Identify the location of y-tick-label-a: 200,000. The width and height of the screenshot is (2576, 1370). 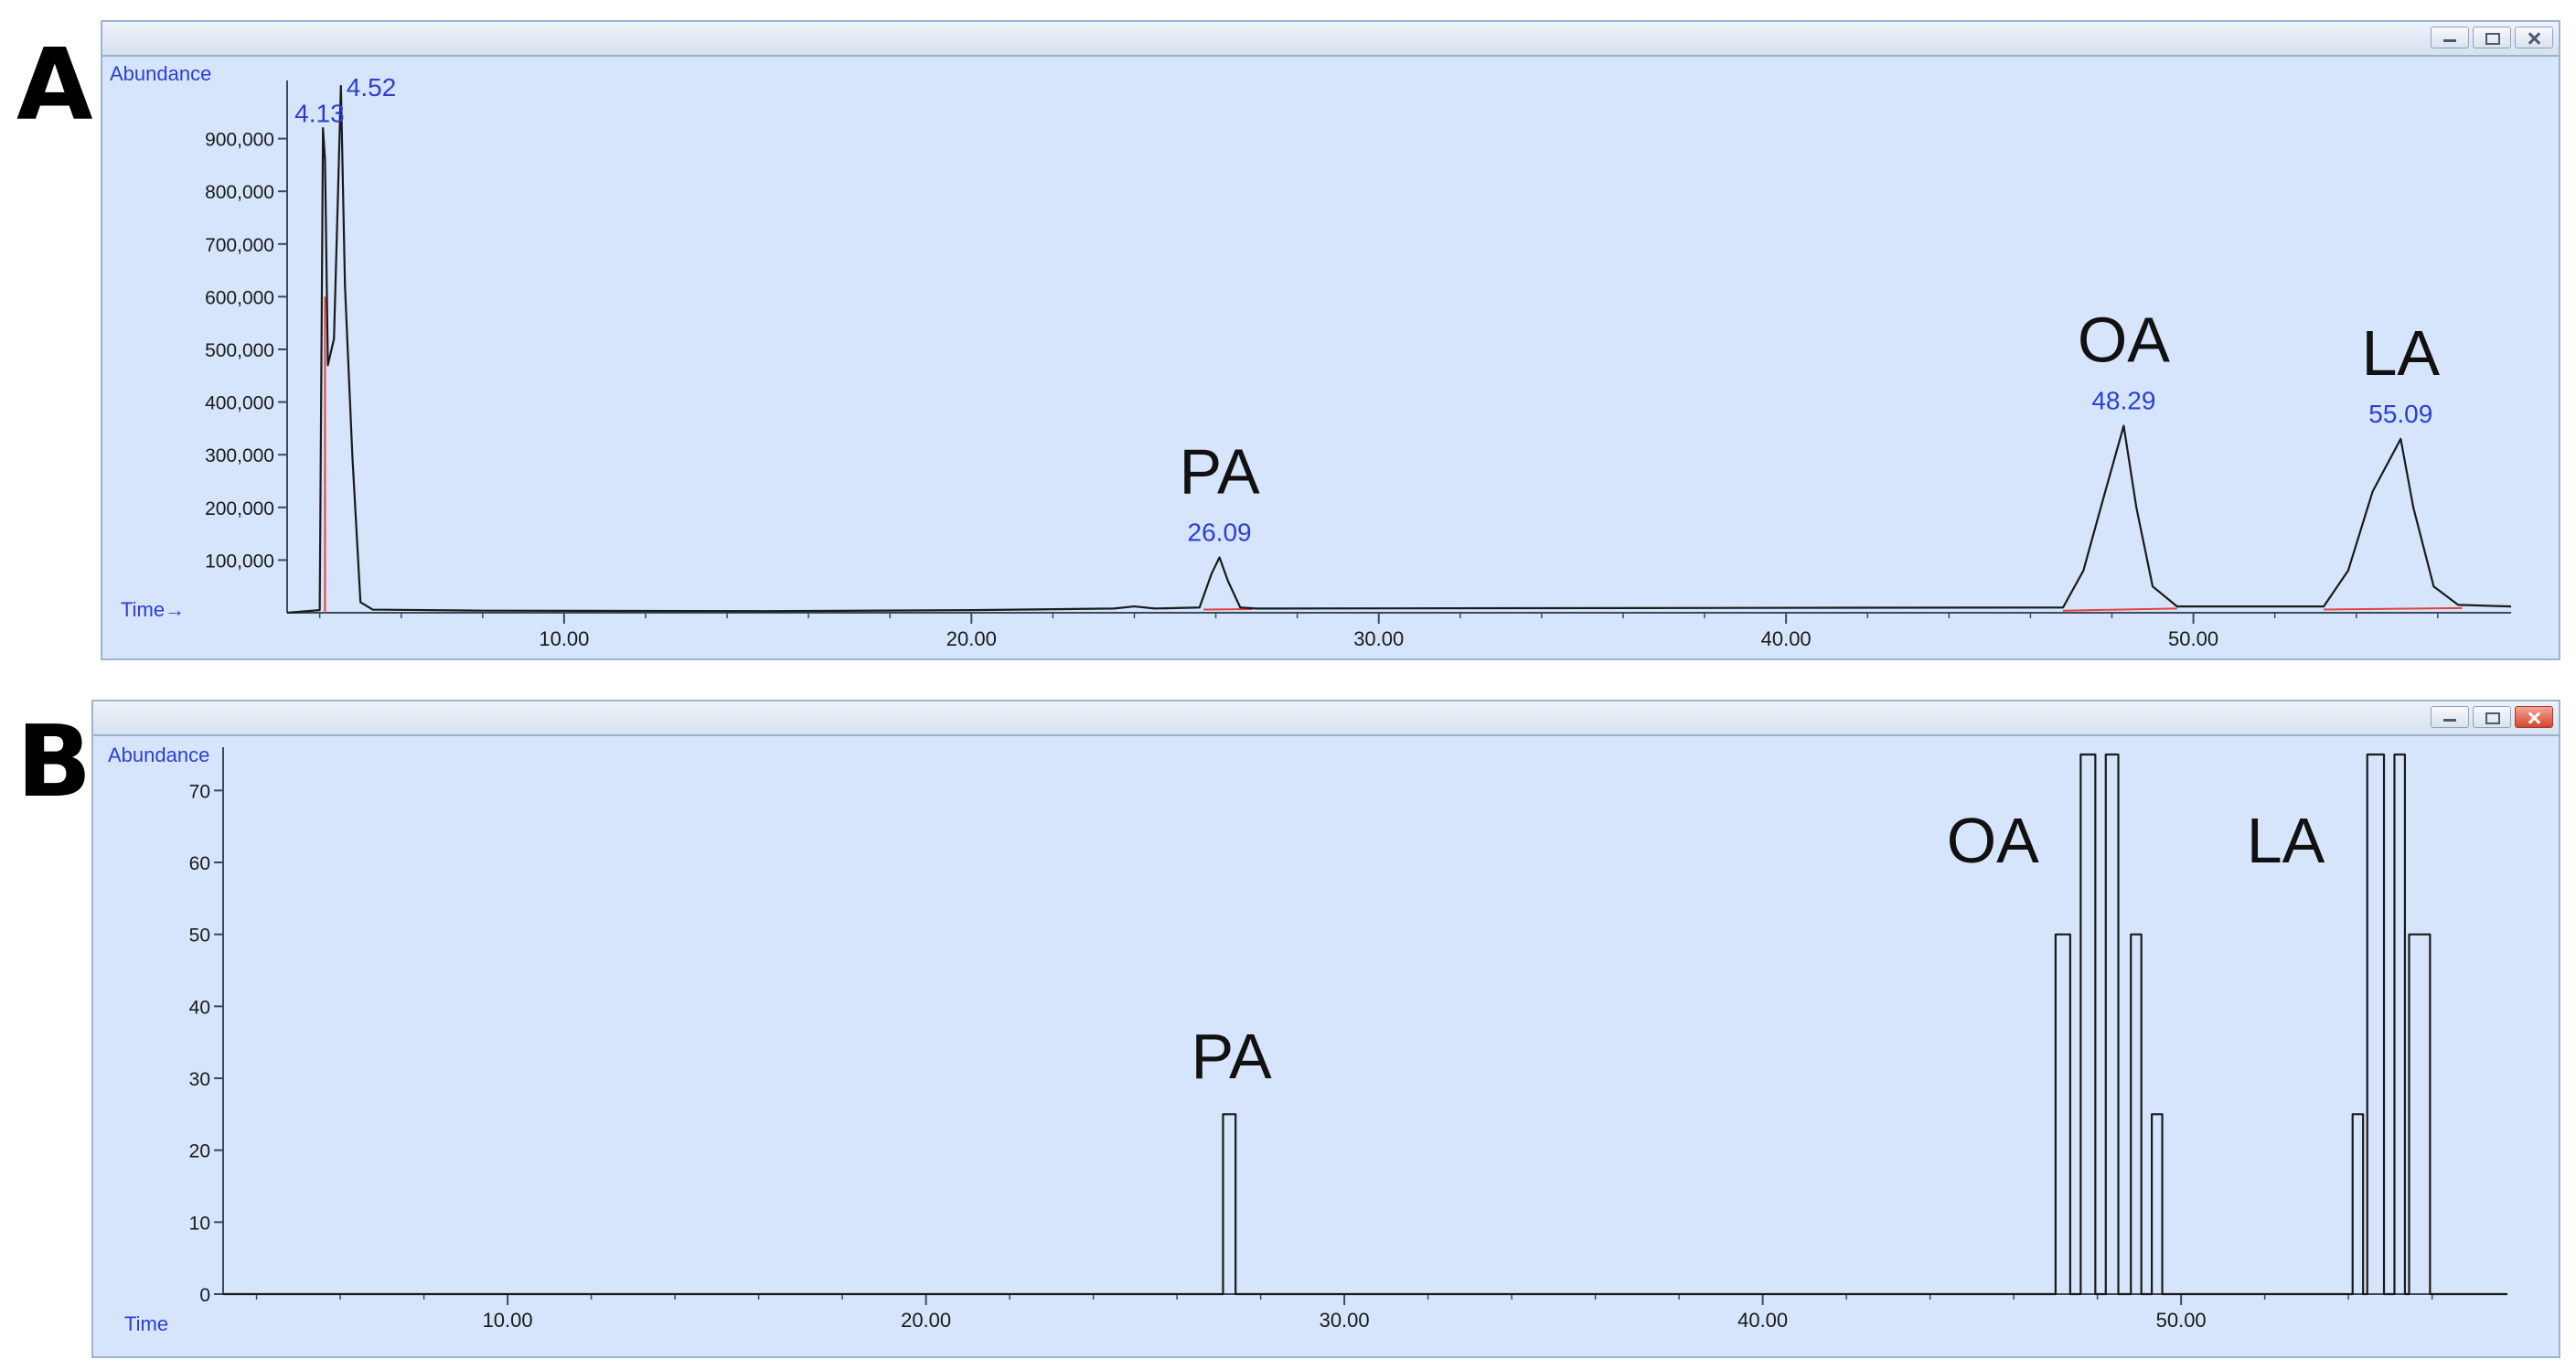
(239, 508).